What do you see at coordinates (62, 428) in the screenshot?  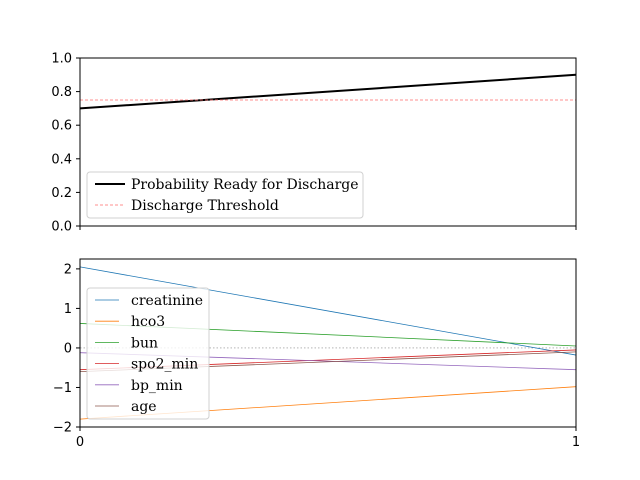 I see `y-tick-label: −2` at bounding box center [62, 428].